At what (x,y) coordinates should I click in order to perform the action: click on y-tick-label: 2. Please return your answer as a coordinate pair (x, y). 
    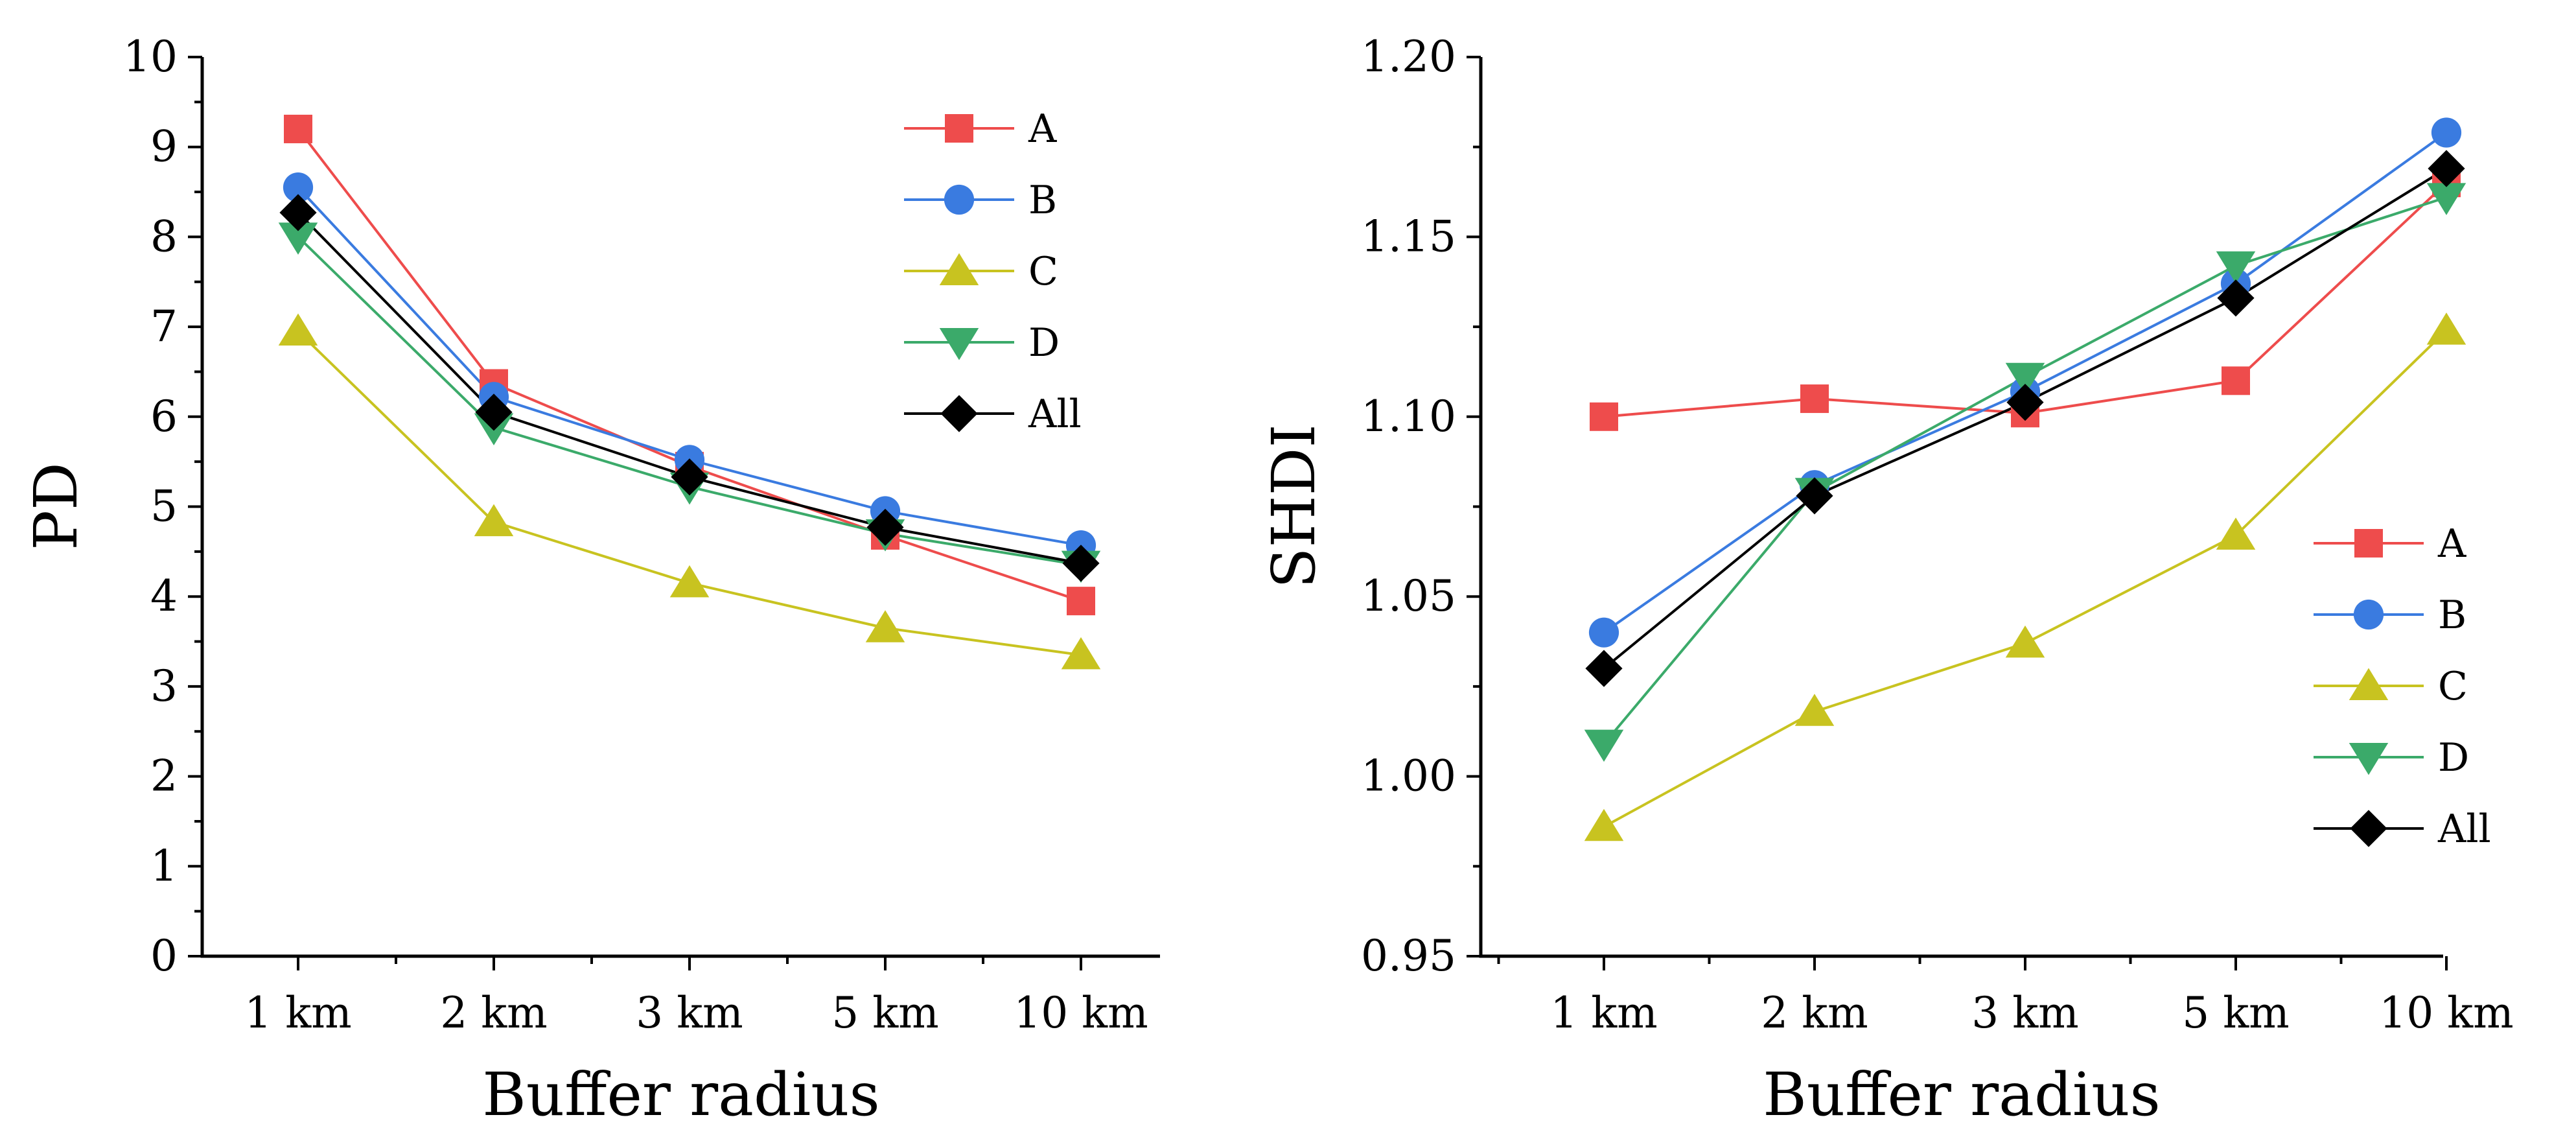
    Looking at the image, I should click on (164, 776).